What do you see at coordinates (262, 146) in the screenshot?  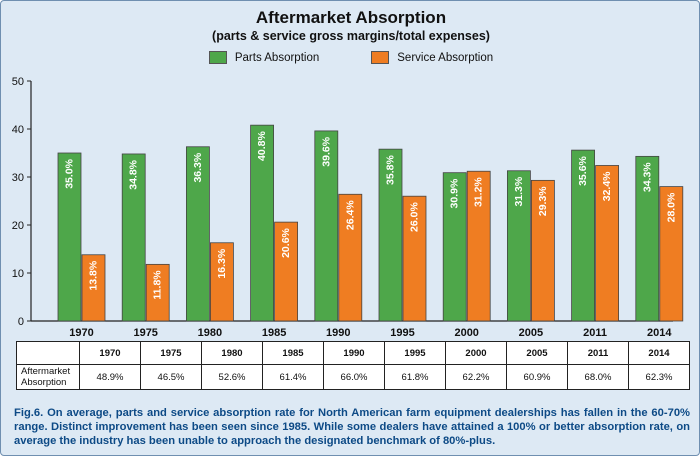 I see `data-label-parts-1985: 40.8%` at bounding box center [262, 146].